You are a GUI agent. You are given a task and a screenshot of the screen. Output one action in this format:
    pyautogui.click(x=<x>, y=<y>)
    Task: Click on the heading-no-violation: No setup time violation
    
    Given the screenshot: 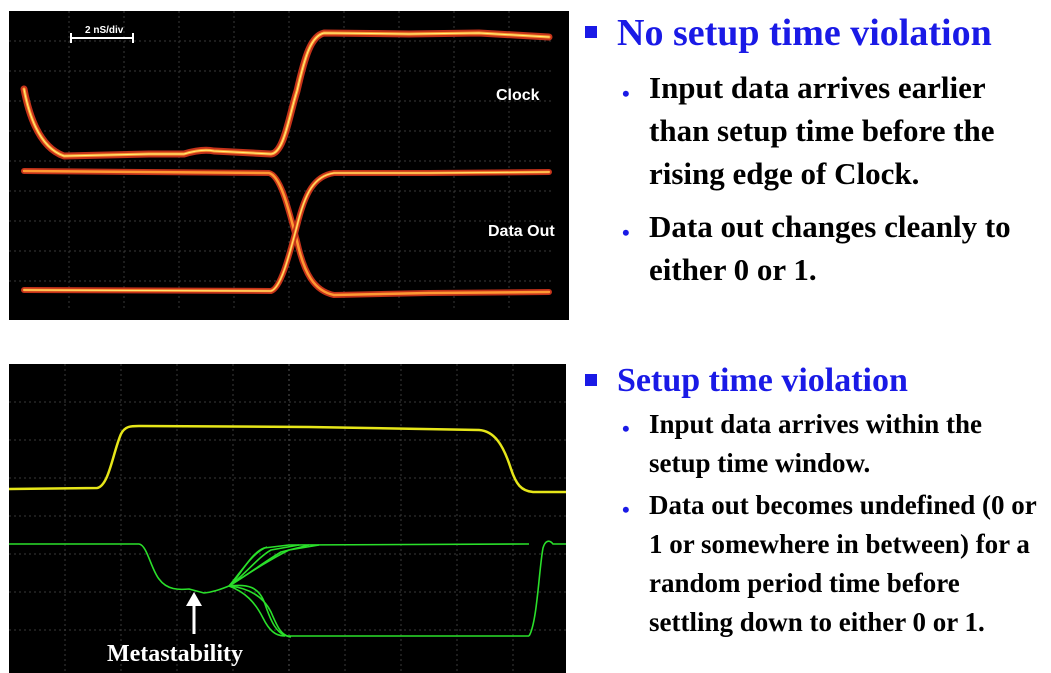 What is the action you would take?
    pyautogui.click(x=815, y=33)
    